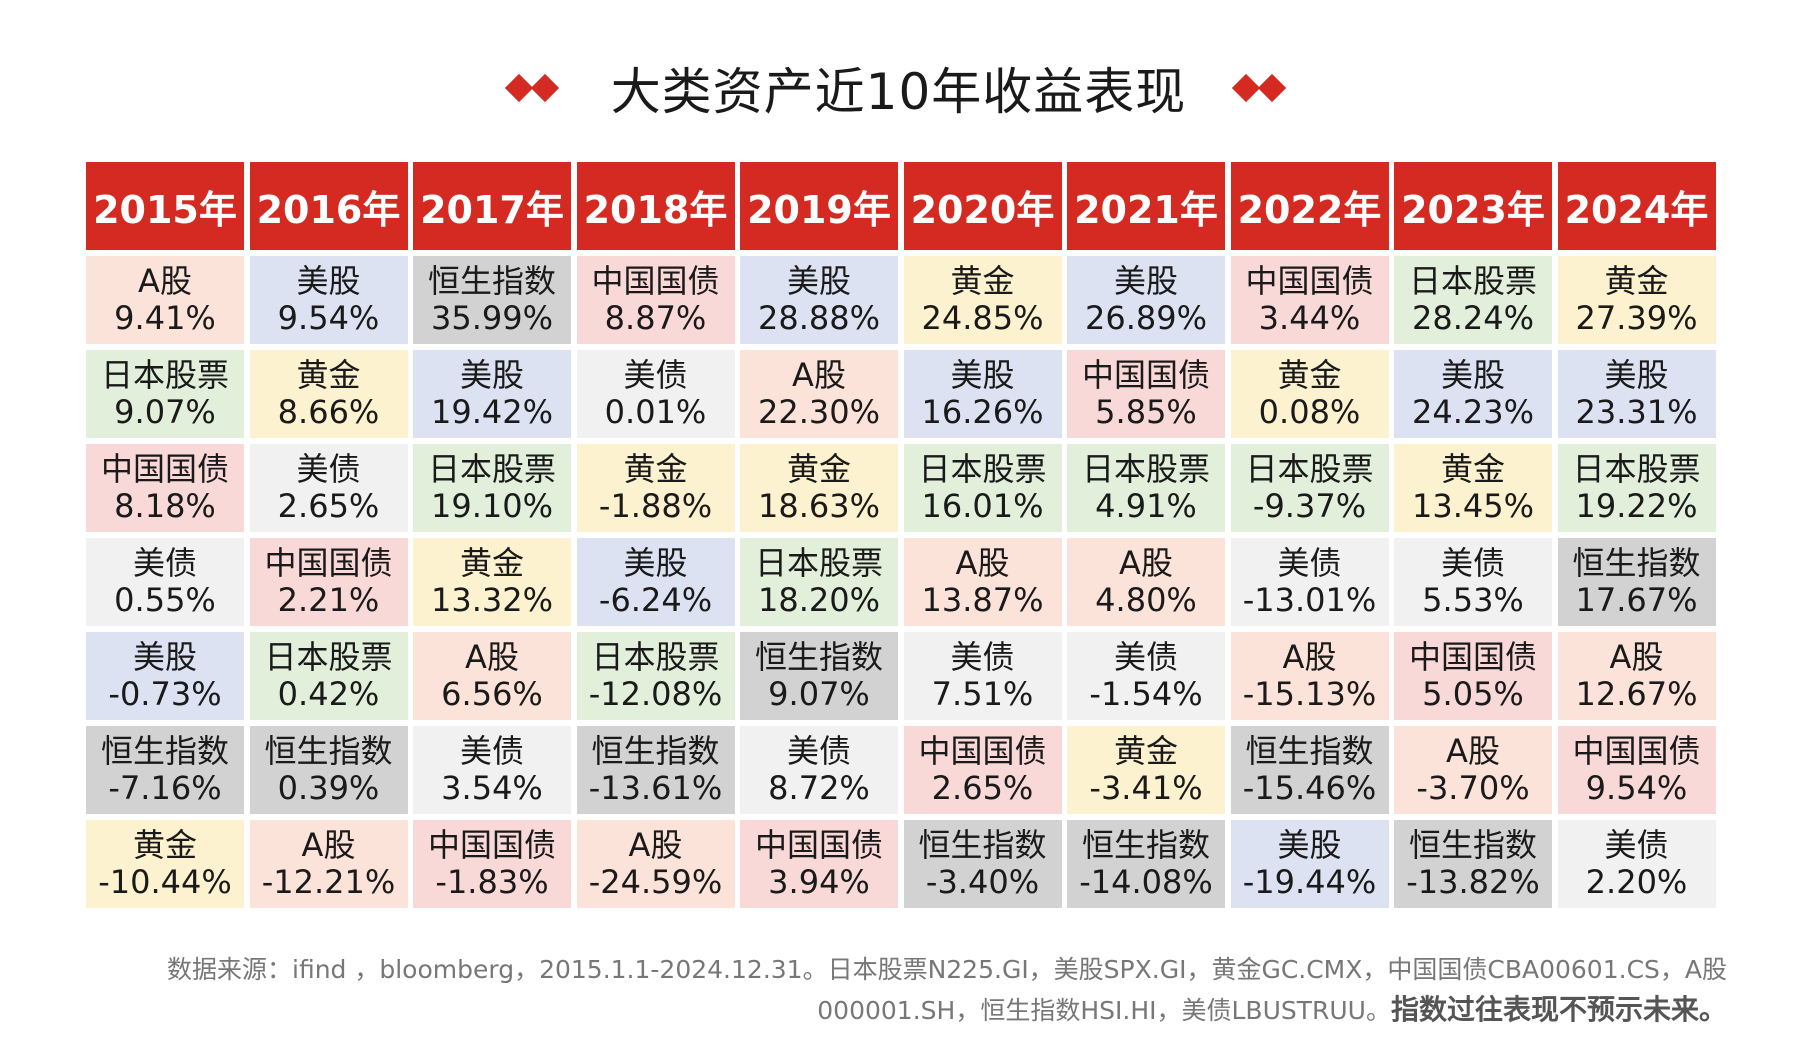  What do you see at coordinates (818, 318) in the screenshot?
I see `asset-return: 28.88%` at bounding box center [818, 318].